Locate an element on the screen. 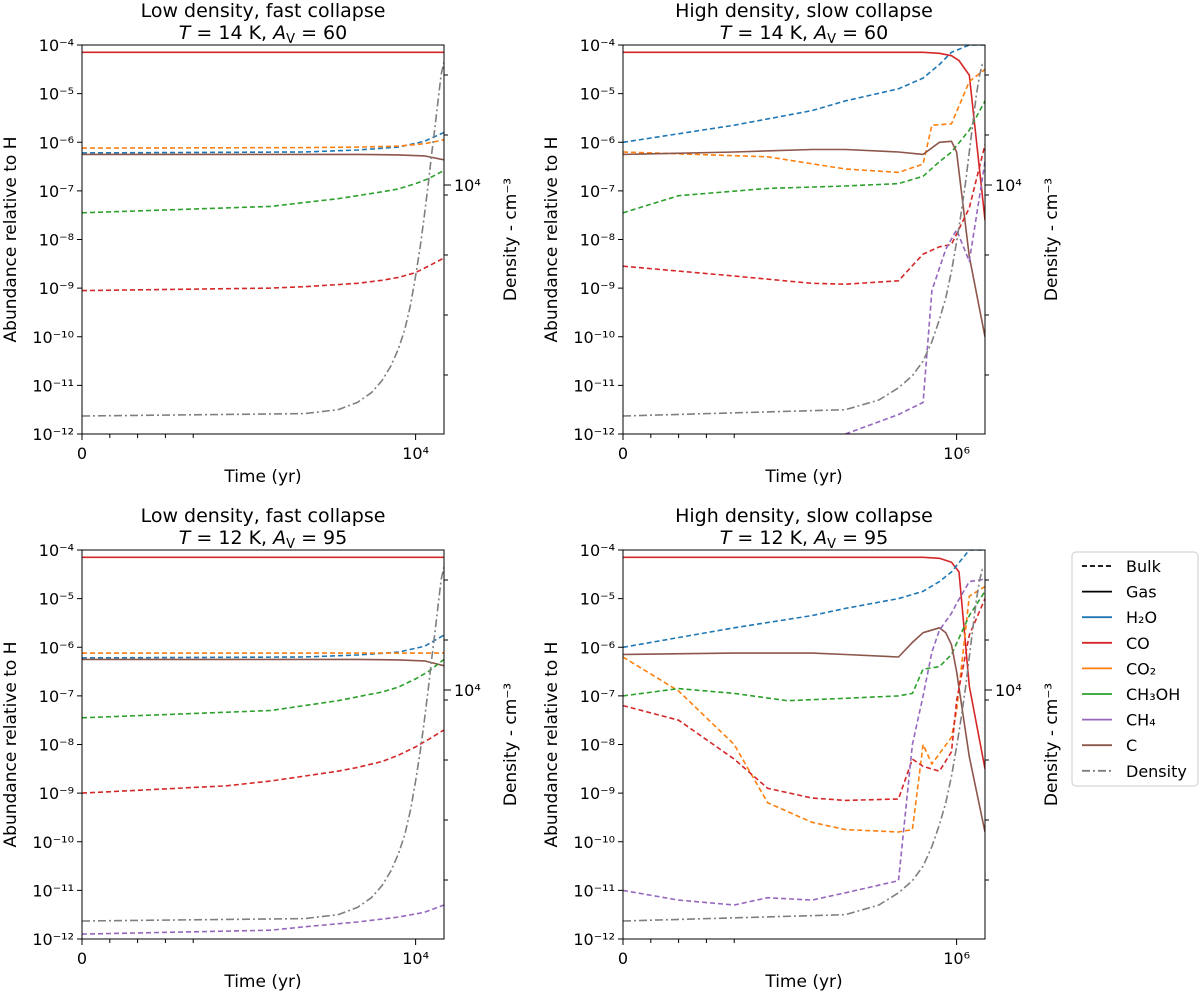  series-co-bulk is located at coordinates (804, 700).